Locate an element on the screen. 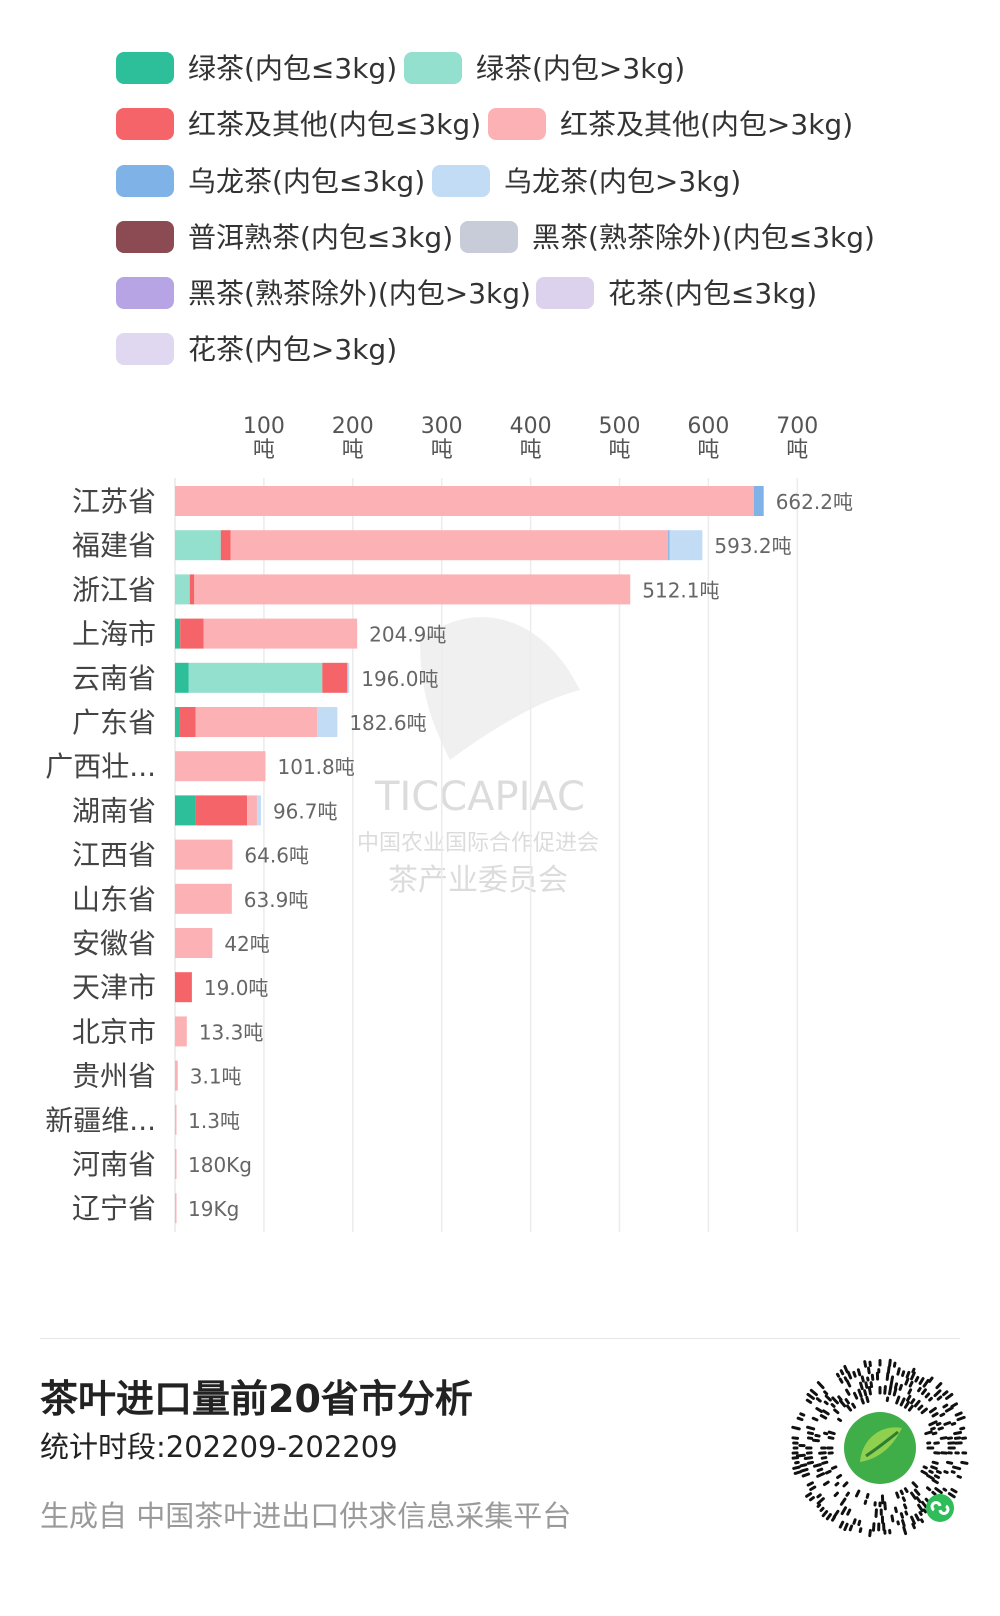  category-label: 湖南省 is located at coordinates (114, 810).